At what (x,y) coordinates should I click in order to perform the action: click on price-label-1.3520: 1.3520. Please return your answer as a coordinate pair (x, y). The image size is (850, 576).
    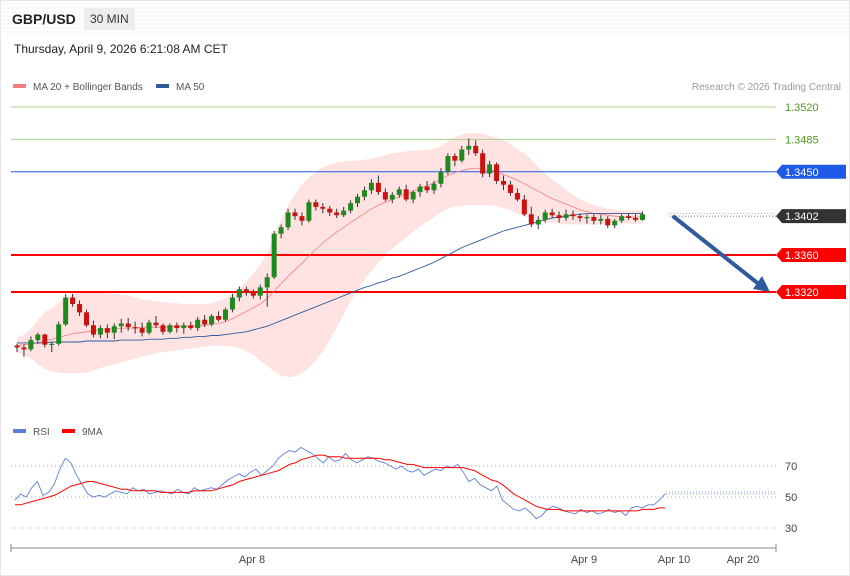
    Looking at the image, I should click on (802, 108).